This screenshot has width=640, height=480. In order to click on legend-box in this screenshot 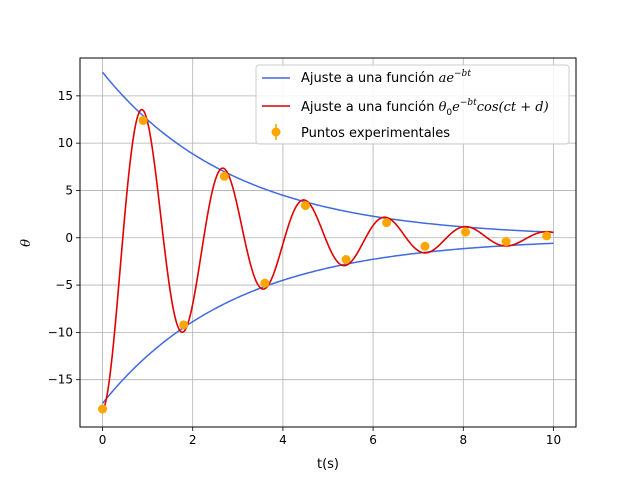, I will do `click(412, 104)`.